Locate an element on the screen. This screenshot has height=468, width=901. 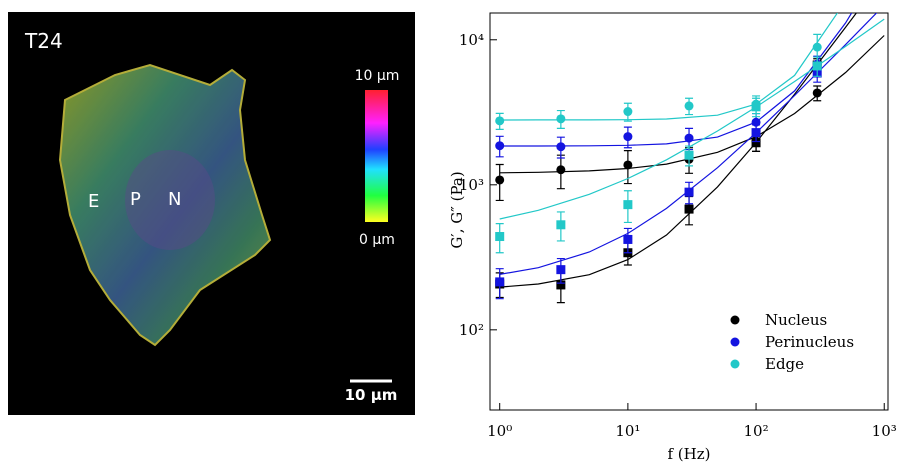
fit-line is located at coordinates (676, 80).